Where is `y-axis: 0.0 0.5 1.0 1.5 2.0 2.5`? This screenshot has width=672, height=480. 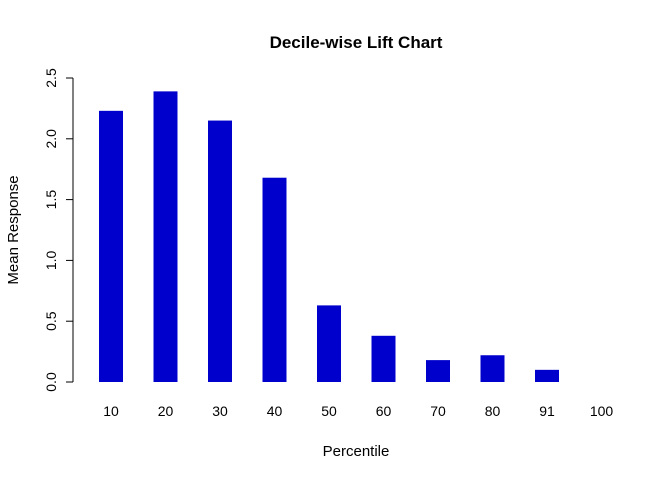 y-axis: 0.0 0.5 1.0 1.5 2.0 2.5 is located at coordinates (58, 230).